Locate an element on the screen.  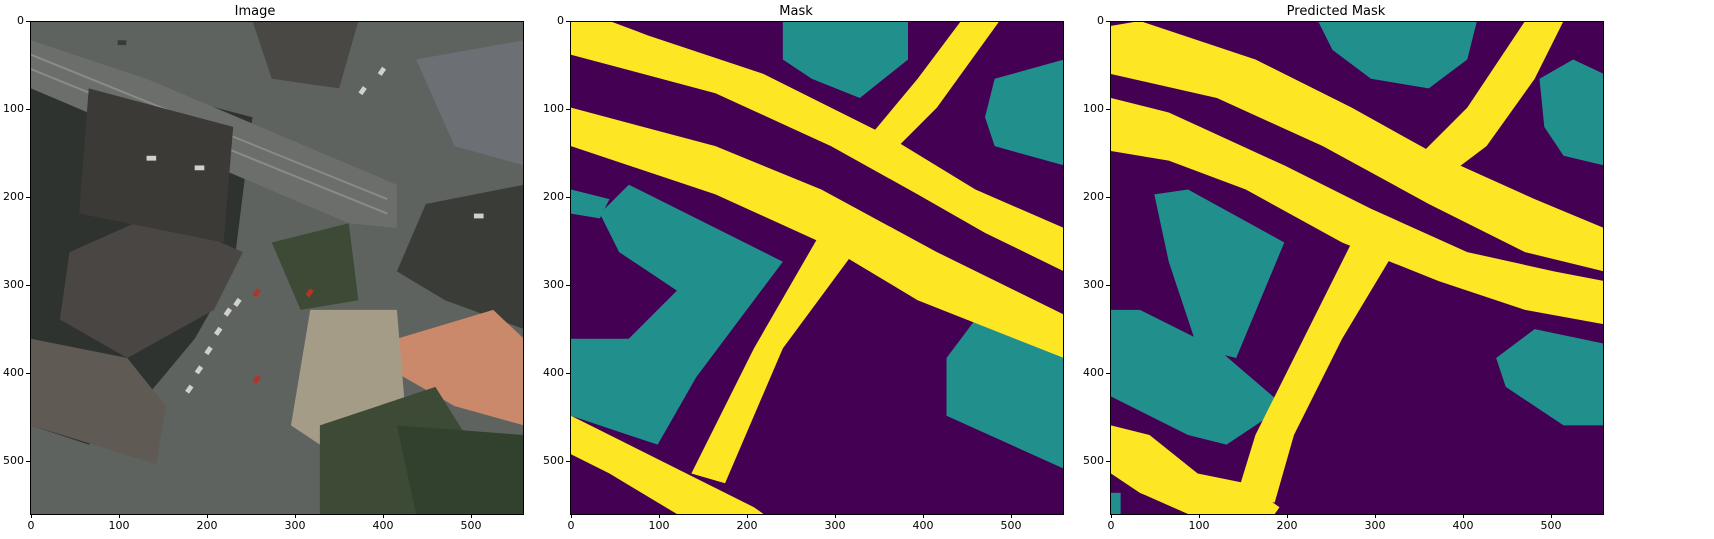
y-tick-label: 100 is located at coordinates (1090, 108).